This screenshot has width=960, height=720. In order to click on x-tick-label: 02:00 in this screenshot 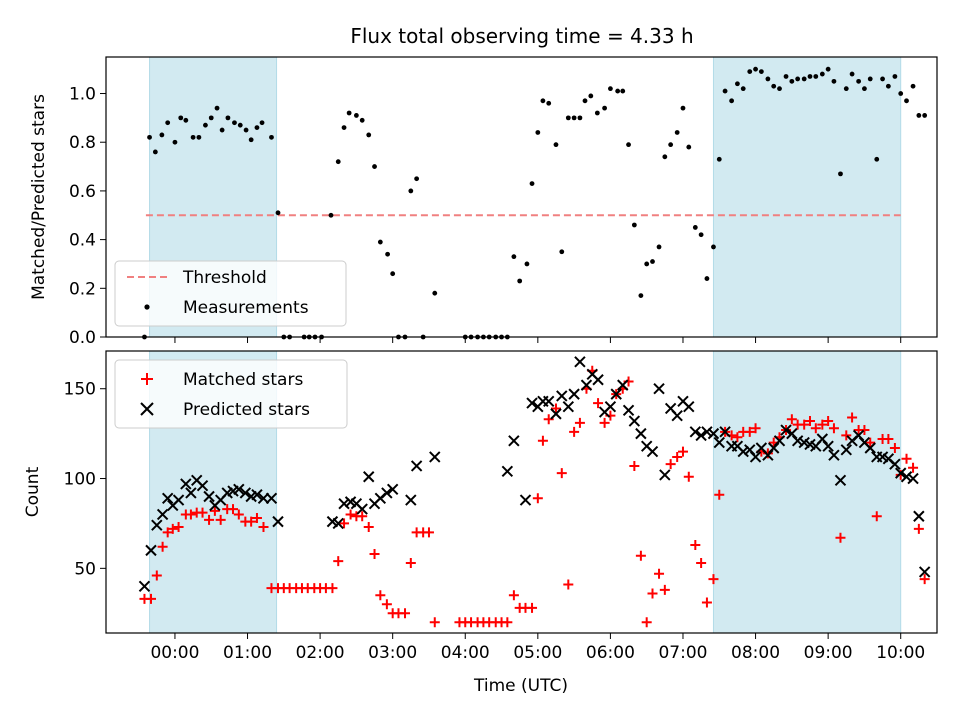, I will do `click(320, 653)`.